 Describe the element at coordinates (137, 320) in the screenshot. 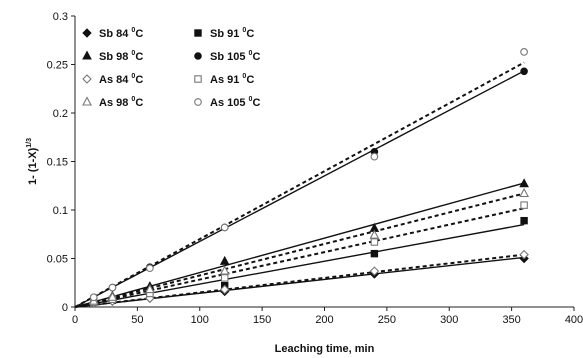

I see `x-tick-label: 50` at that location.